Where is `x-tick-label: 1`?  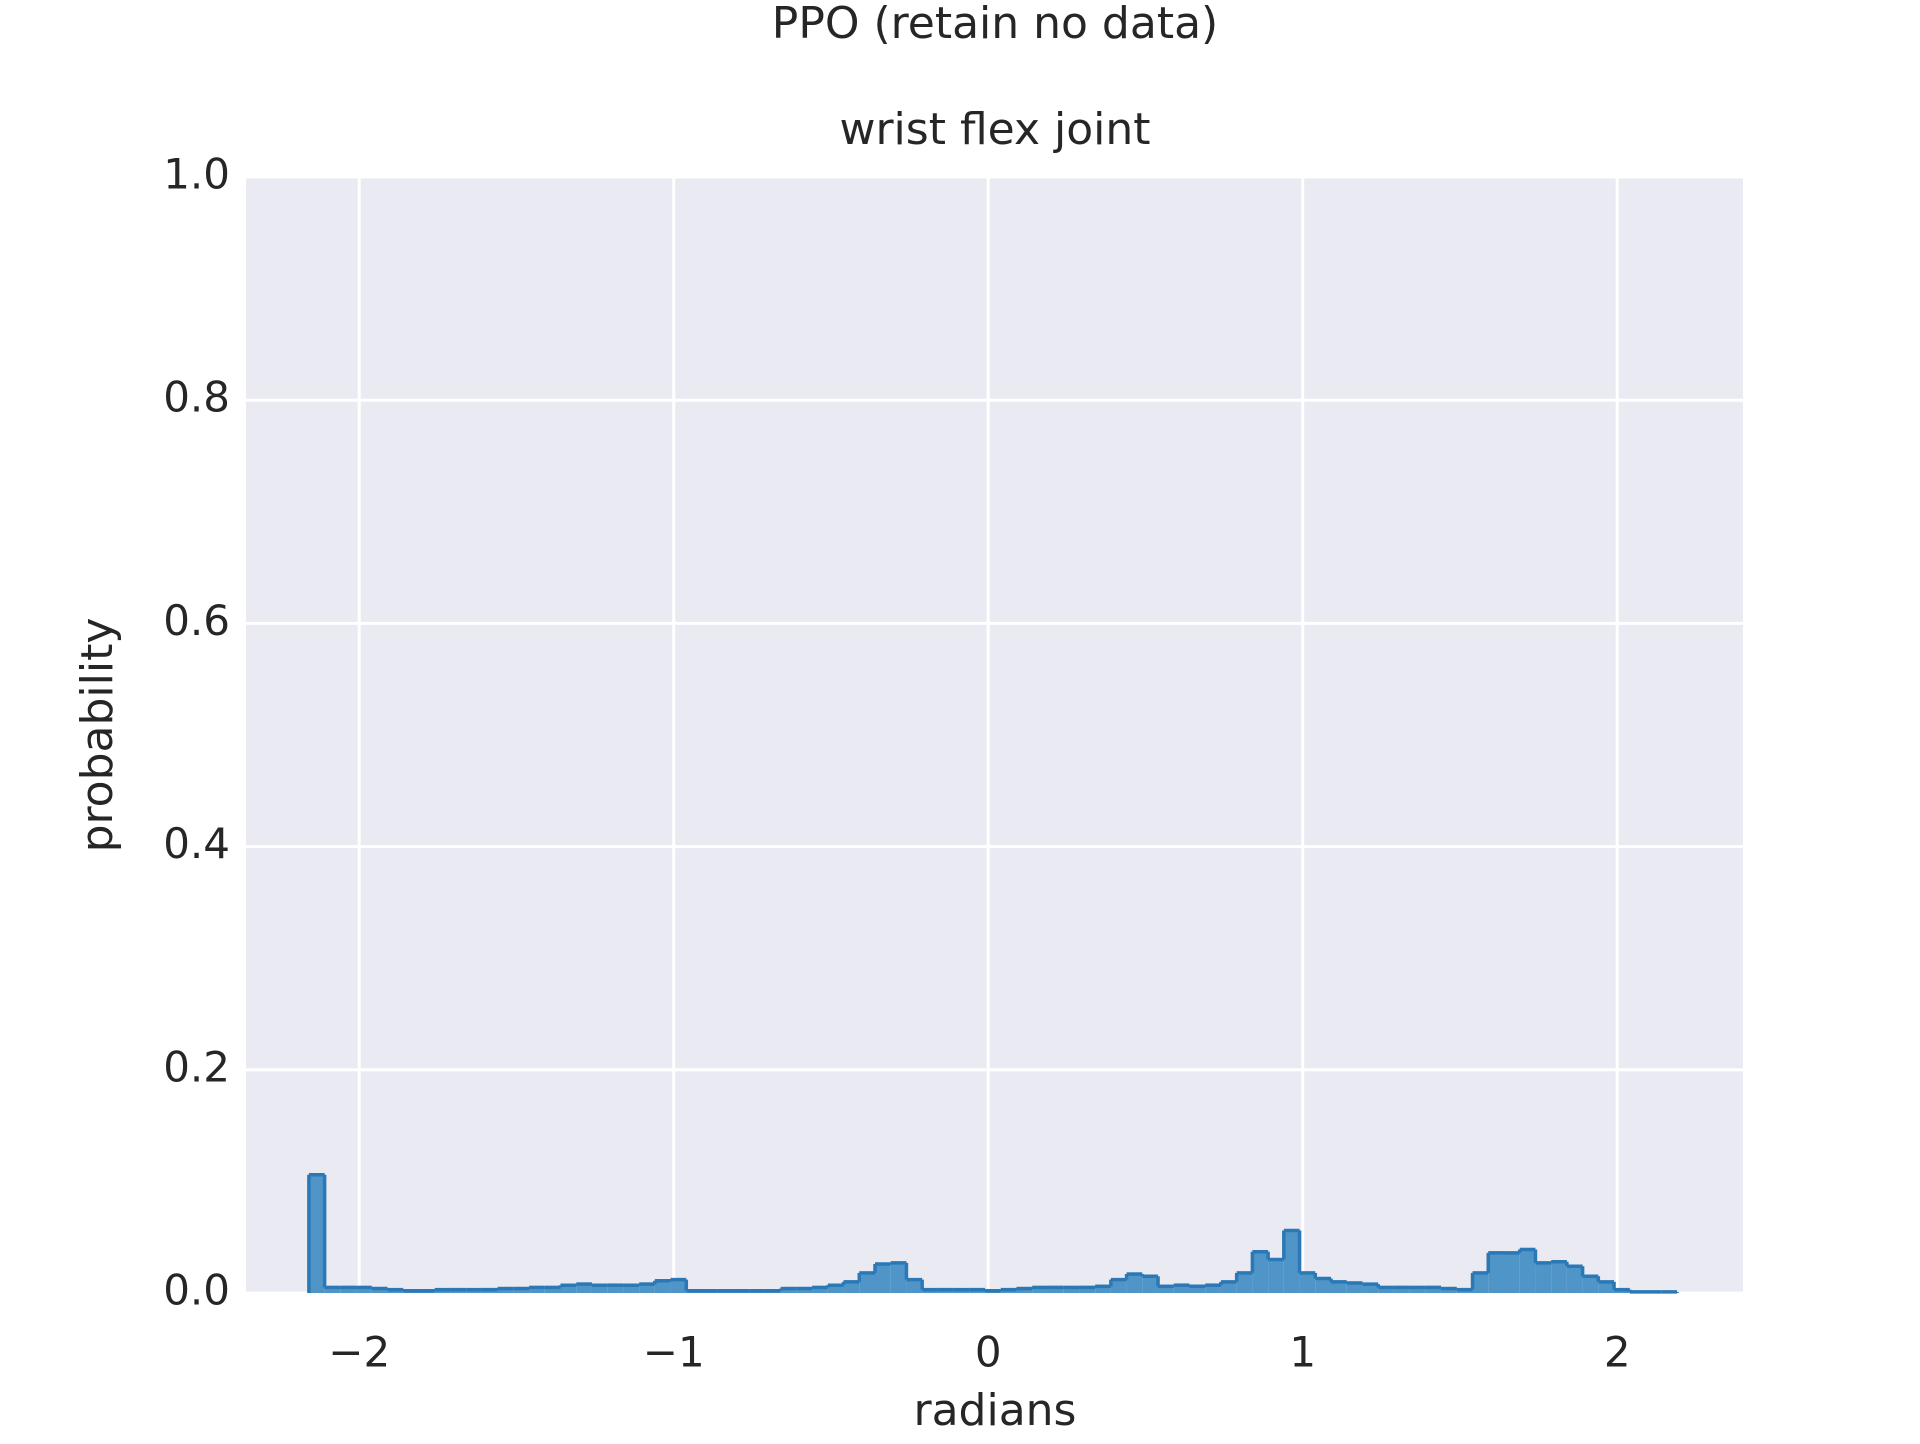
x-tick-label: 1 is located at coordinates (1302, 1352).